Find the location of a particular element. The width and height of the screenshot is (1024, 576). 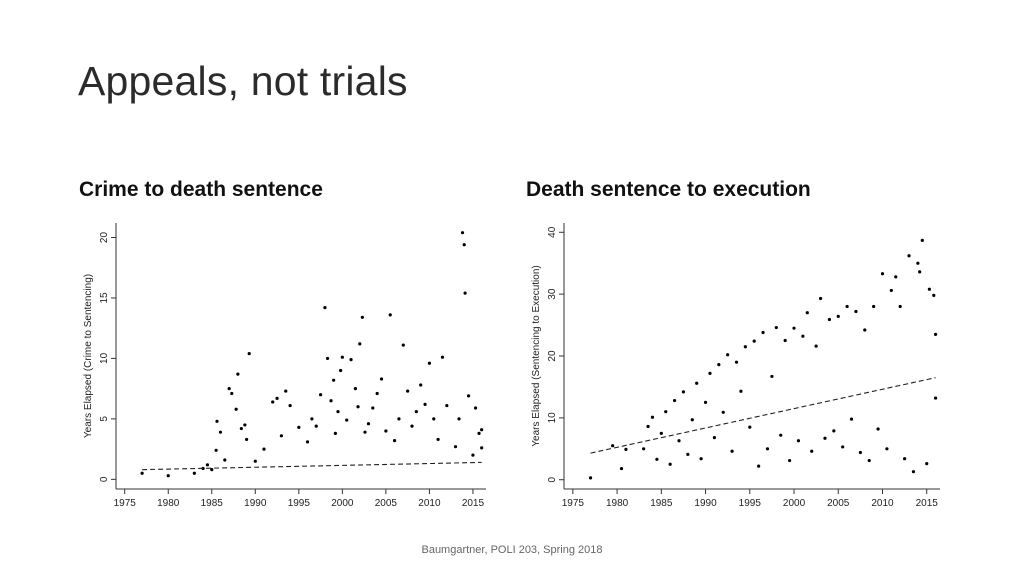

y-tick-label: 15 is located at coordinates (104, 298).